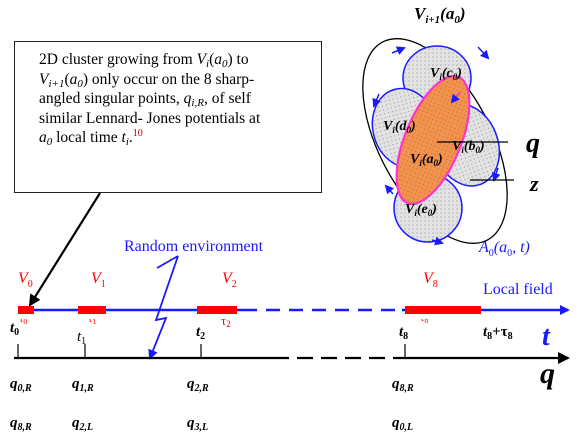 This screenshot has width=585, height=436. I want to click on cluster-z-label: z, so click(534, 183).